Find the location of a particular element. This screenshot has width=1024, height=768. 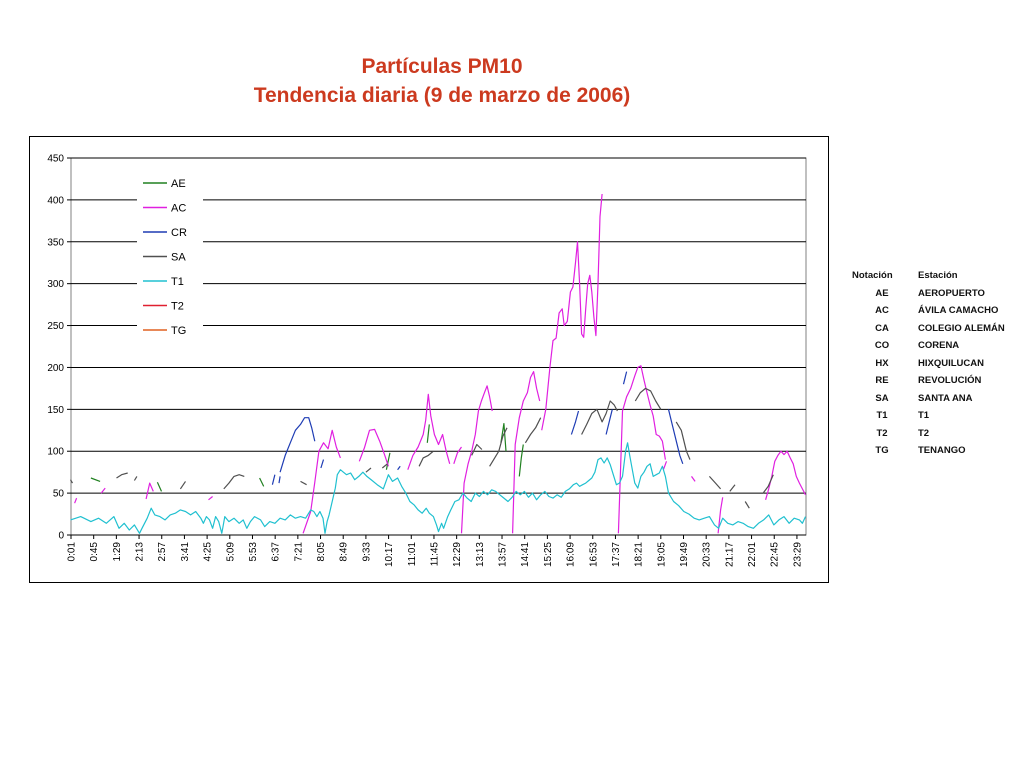

x-tick-label: 1:29 is located at coordinates (117, 552).